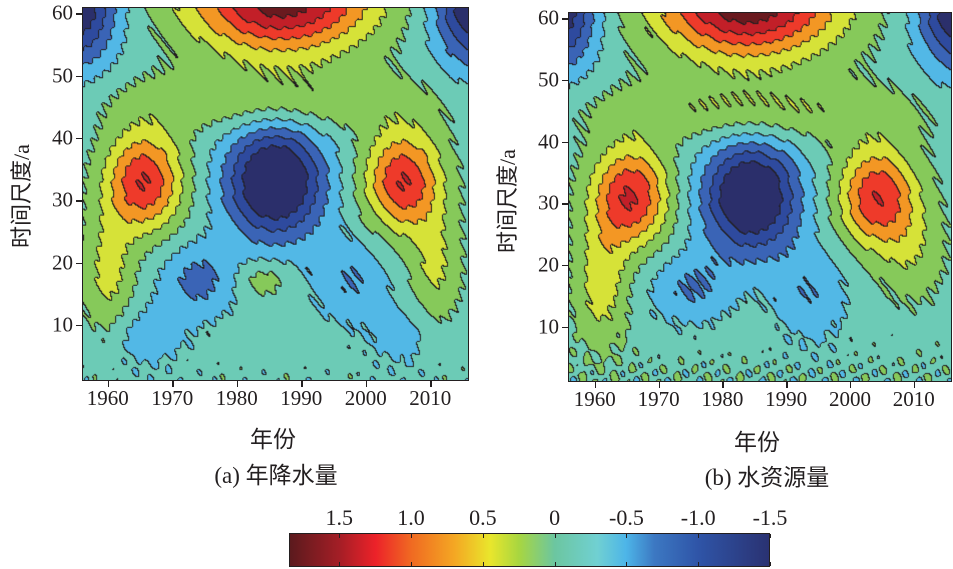 The width and height of the screenshot is (953, 569). I want to click on colorbar-tick-label: -1.0, so click(698, 517).